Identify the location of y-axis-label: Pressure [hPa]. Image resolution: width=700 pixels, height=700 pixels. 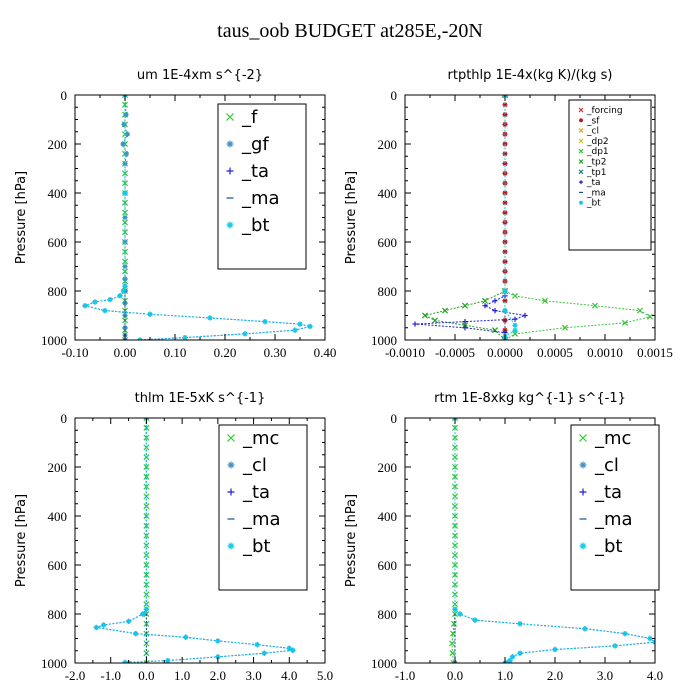
(351, 540).